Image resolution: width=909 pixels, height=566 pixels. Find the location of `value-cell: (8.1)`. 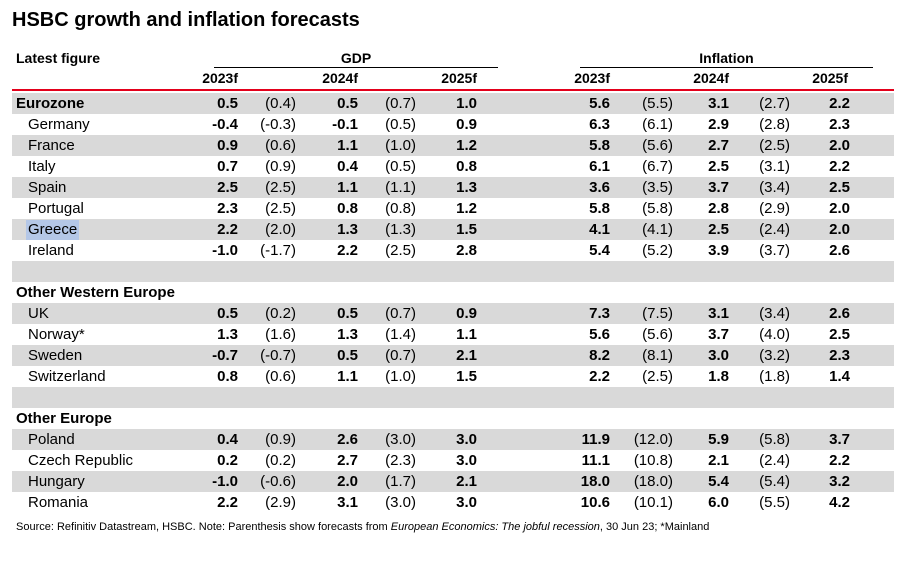

value-cell: (8.1) is located at coordinates (657, 355).